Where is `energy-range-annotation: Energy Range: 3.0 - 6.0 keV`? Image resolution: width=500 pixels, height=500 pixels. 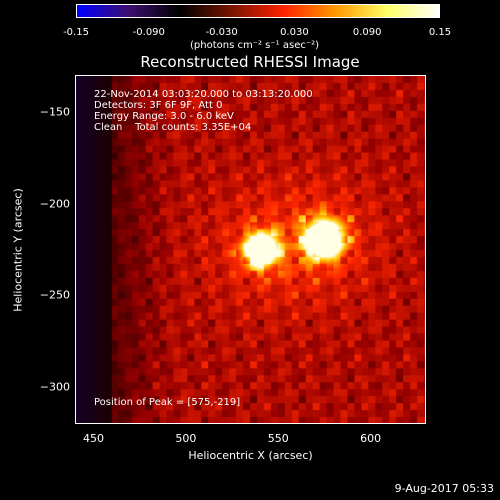 energy-range-annotation: Energy Range: 3.0 - 6.0 keV is located at coordinates (164, 116).